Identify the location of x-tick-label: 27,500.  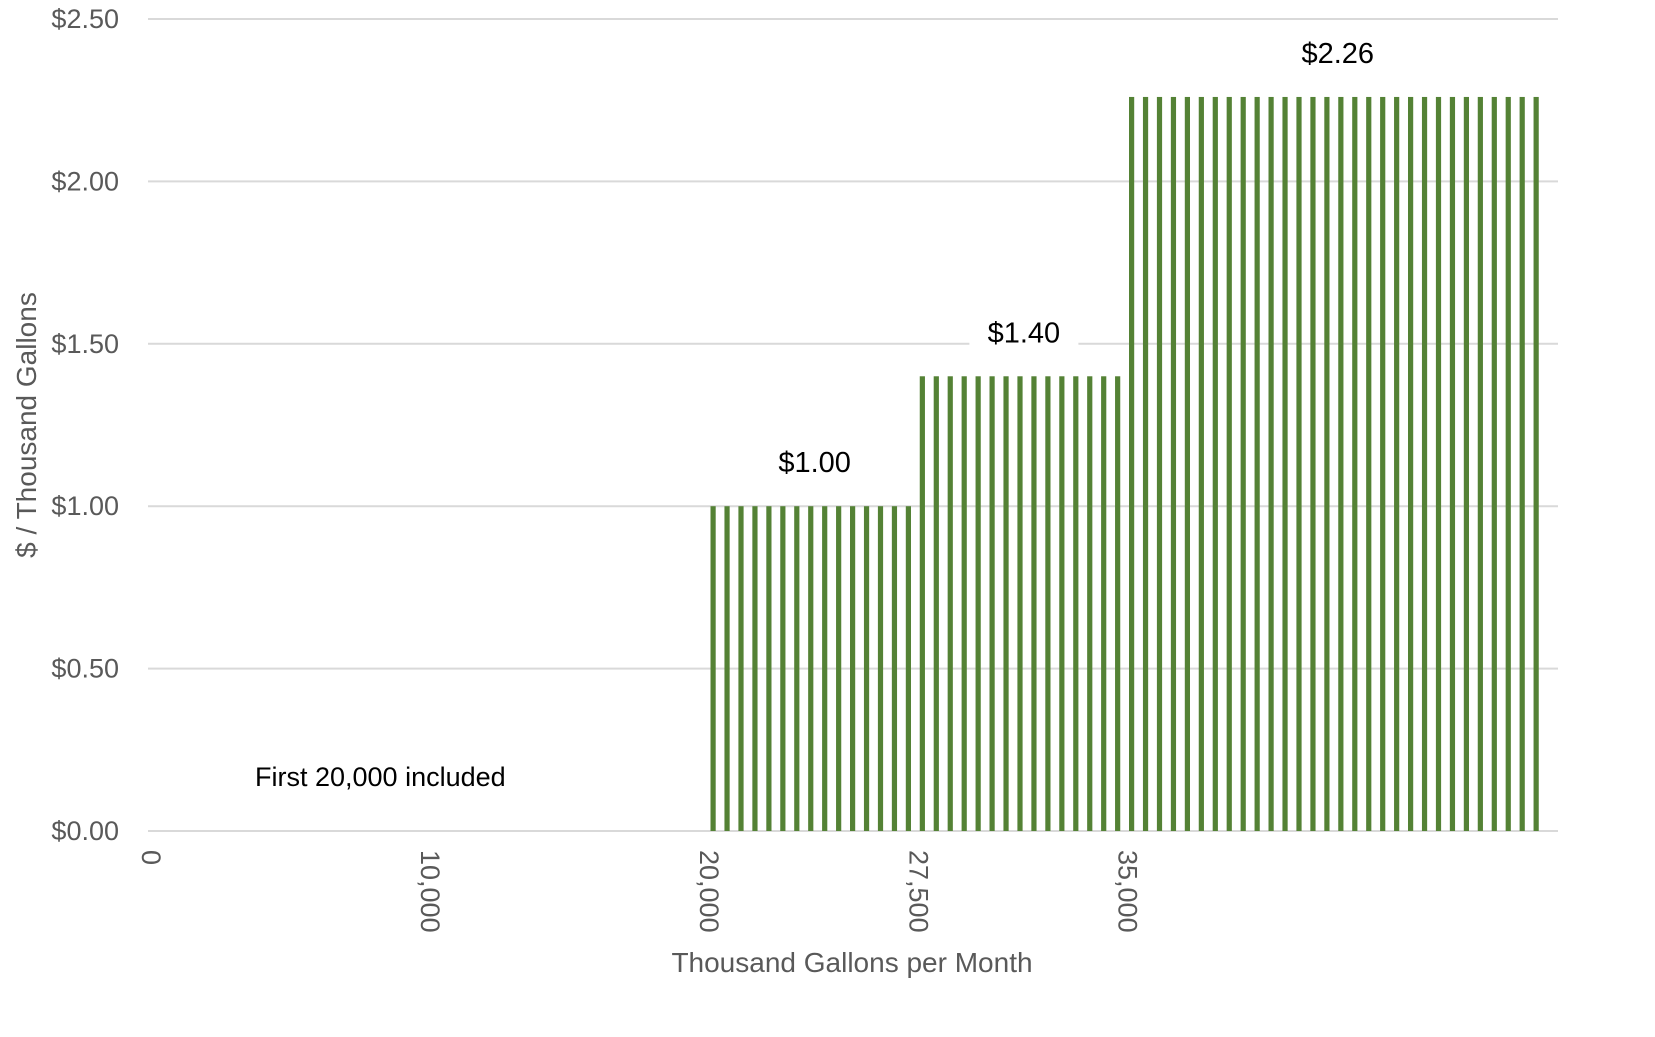
(918, 891).